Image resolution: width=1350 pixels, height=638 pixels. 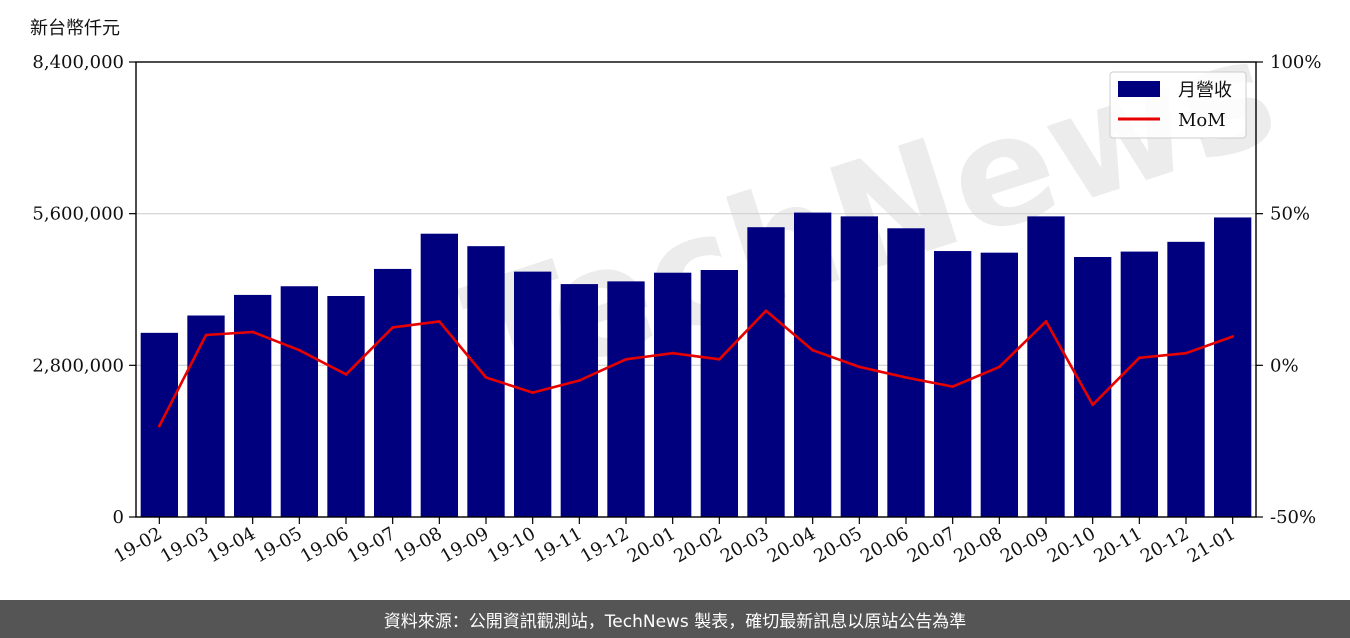 I want to click on x-tick-label: 19-09, so click(x=464, y=545).